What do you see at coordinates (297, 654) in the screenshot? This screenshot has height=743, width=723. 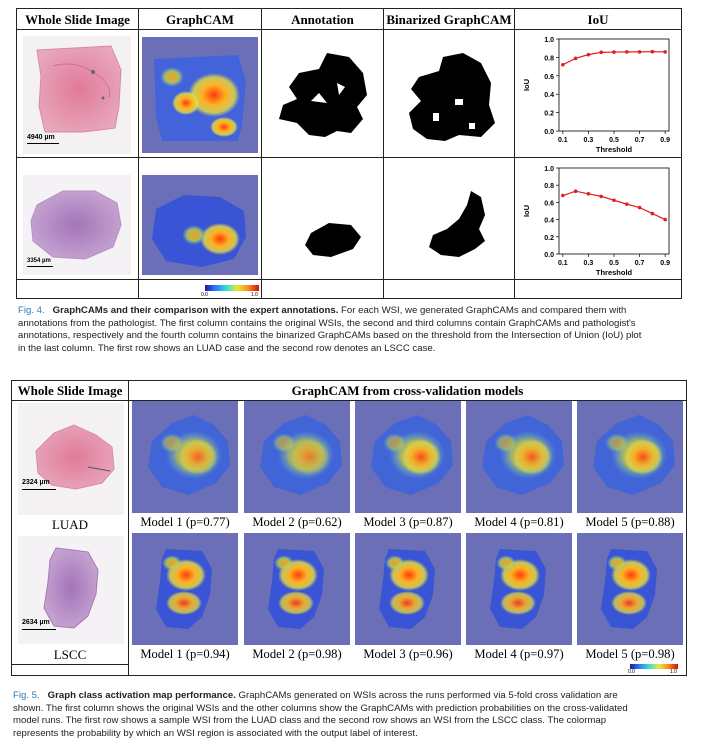 I see `model-label: Model 2 (p=0.98)` at bounding box center [297, 654].